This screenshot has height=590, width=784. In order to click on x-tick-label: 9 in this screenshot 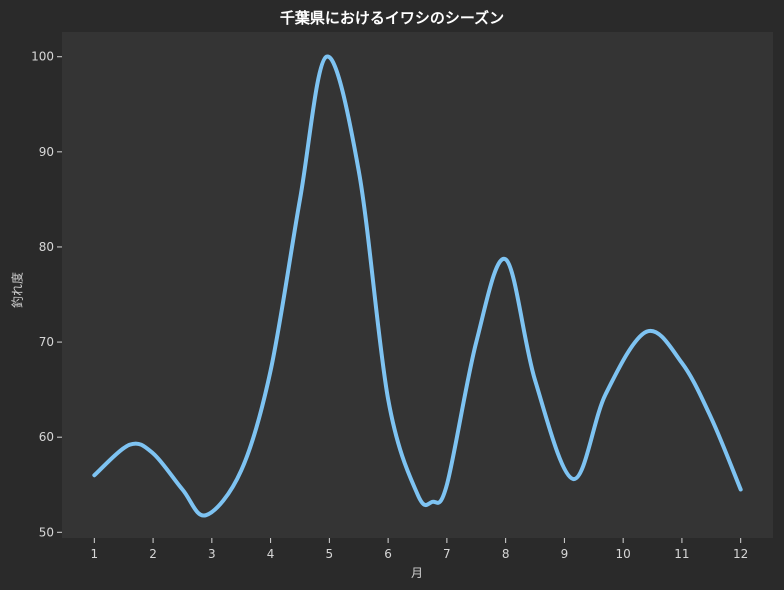, I will do `click(565, 554)`.